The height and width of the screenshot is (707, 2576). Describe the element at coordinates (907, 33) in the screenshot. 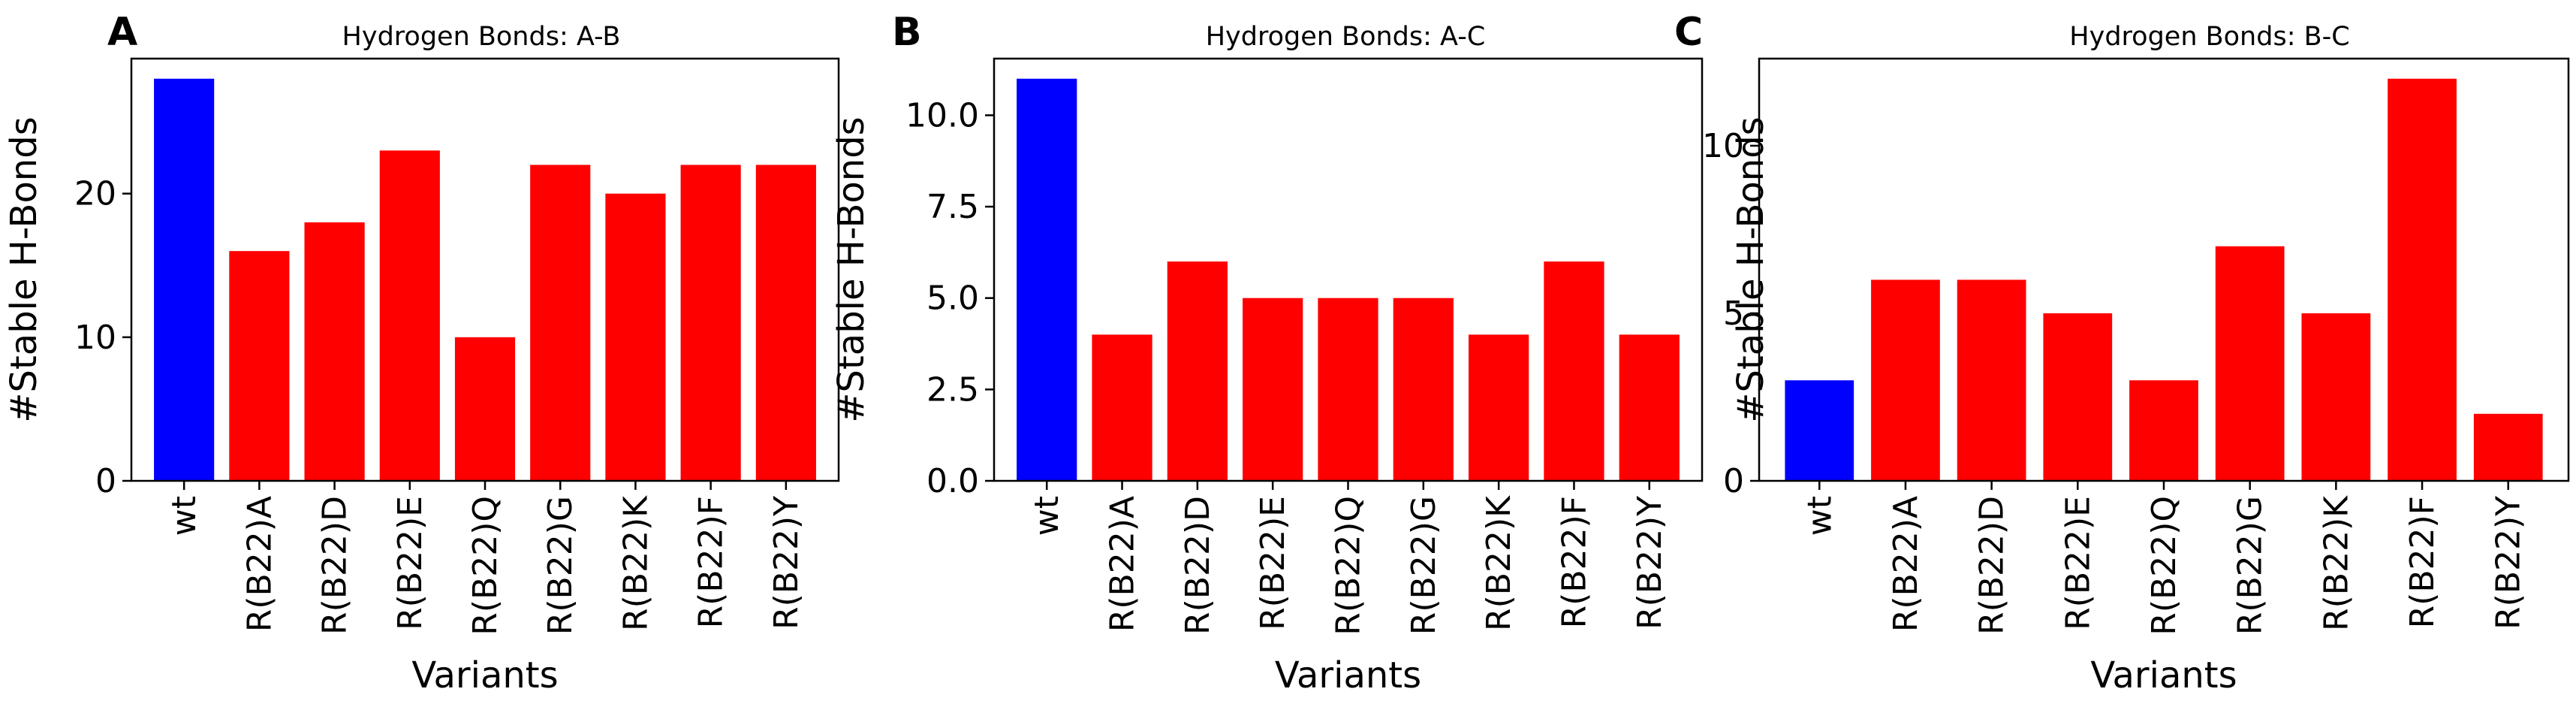

I see `panel-letter-b: B` at that location.